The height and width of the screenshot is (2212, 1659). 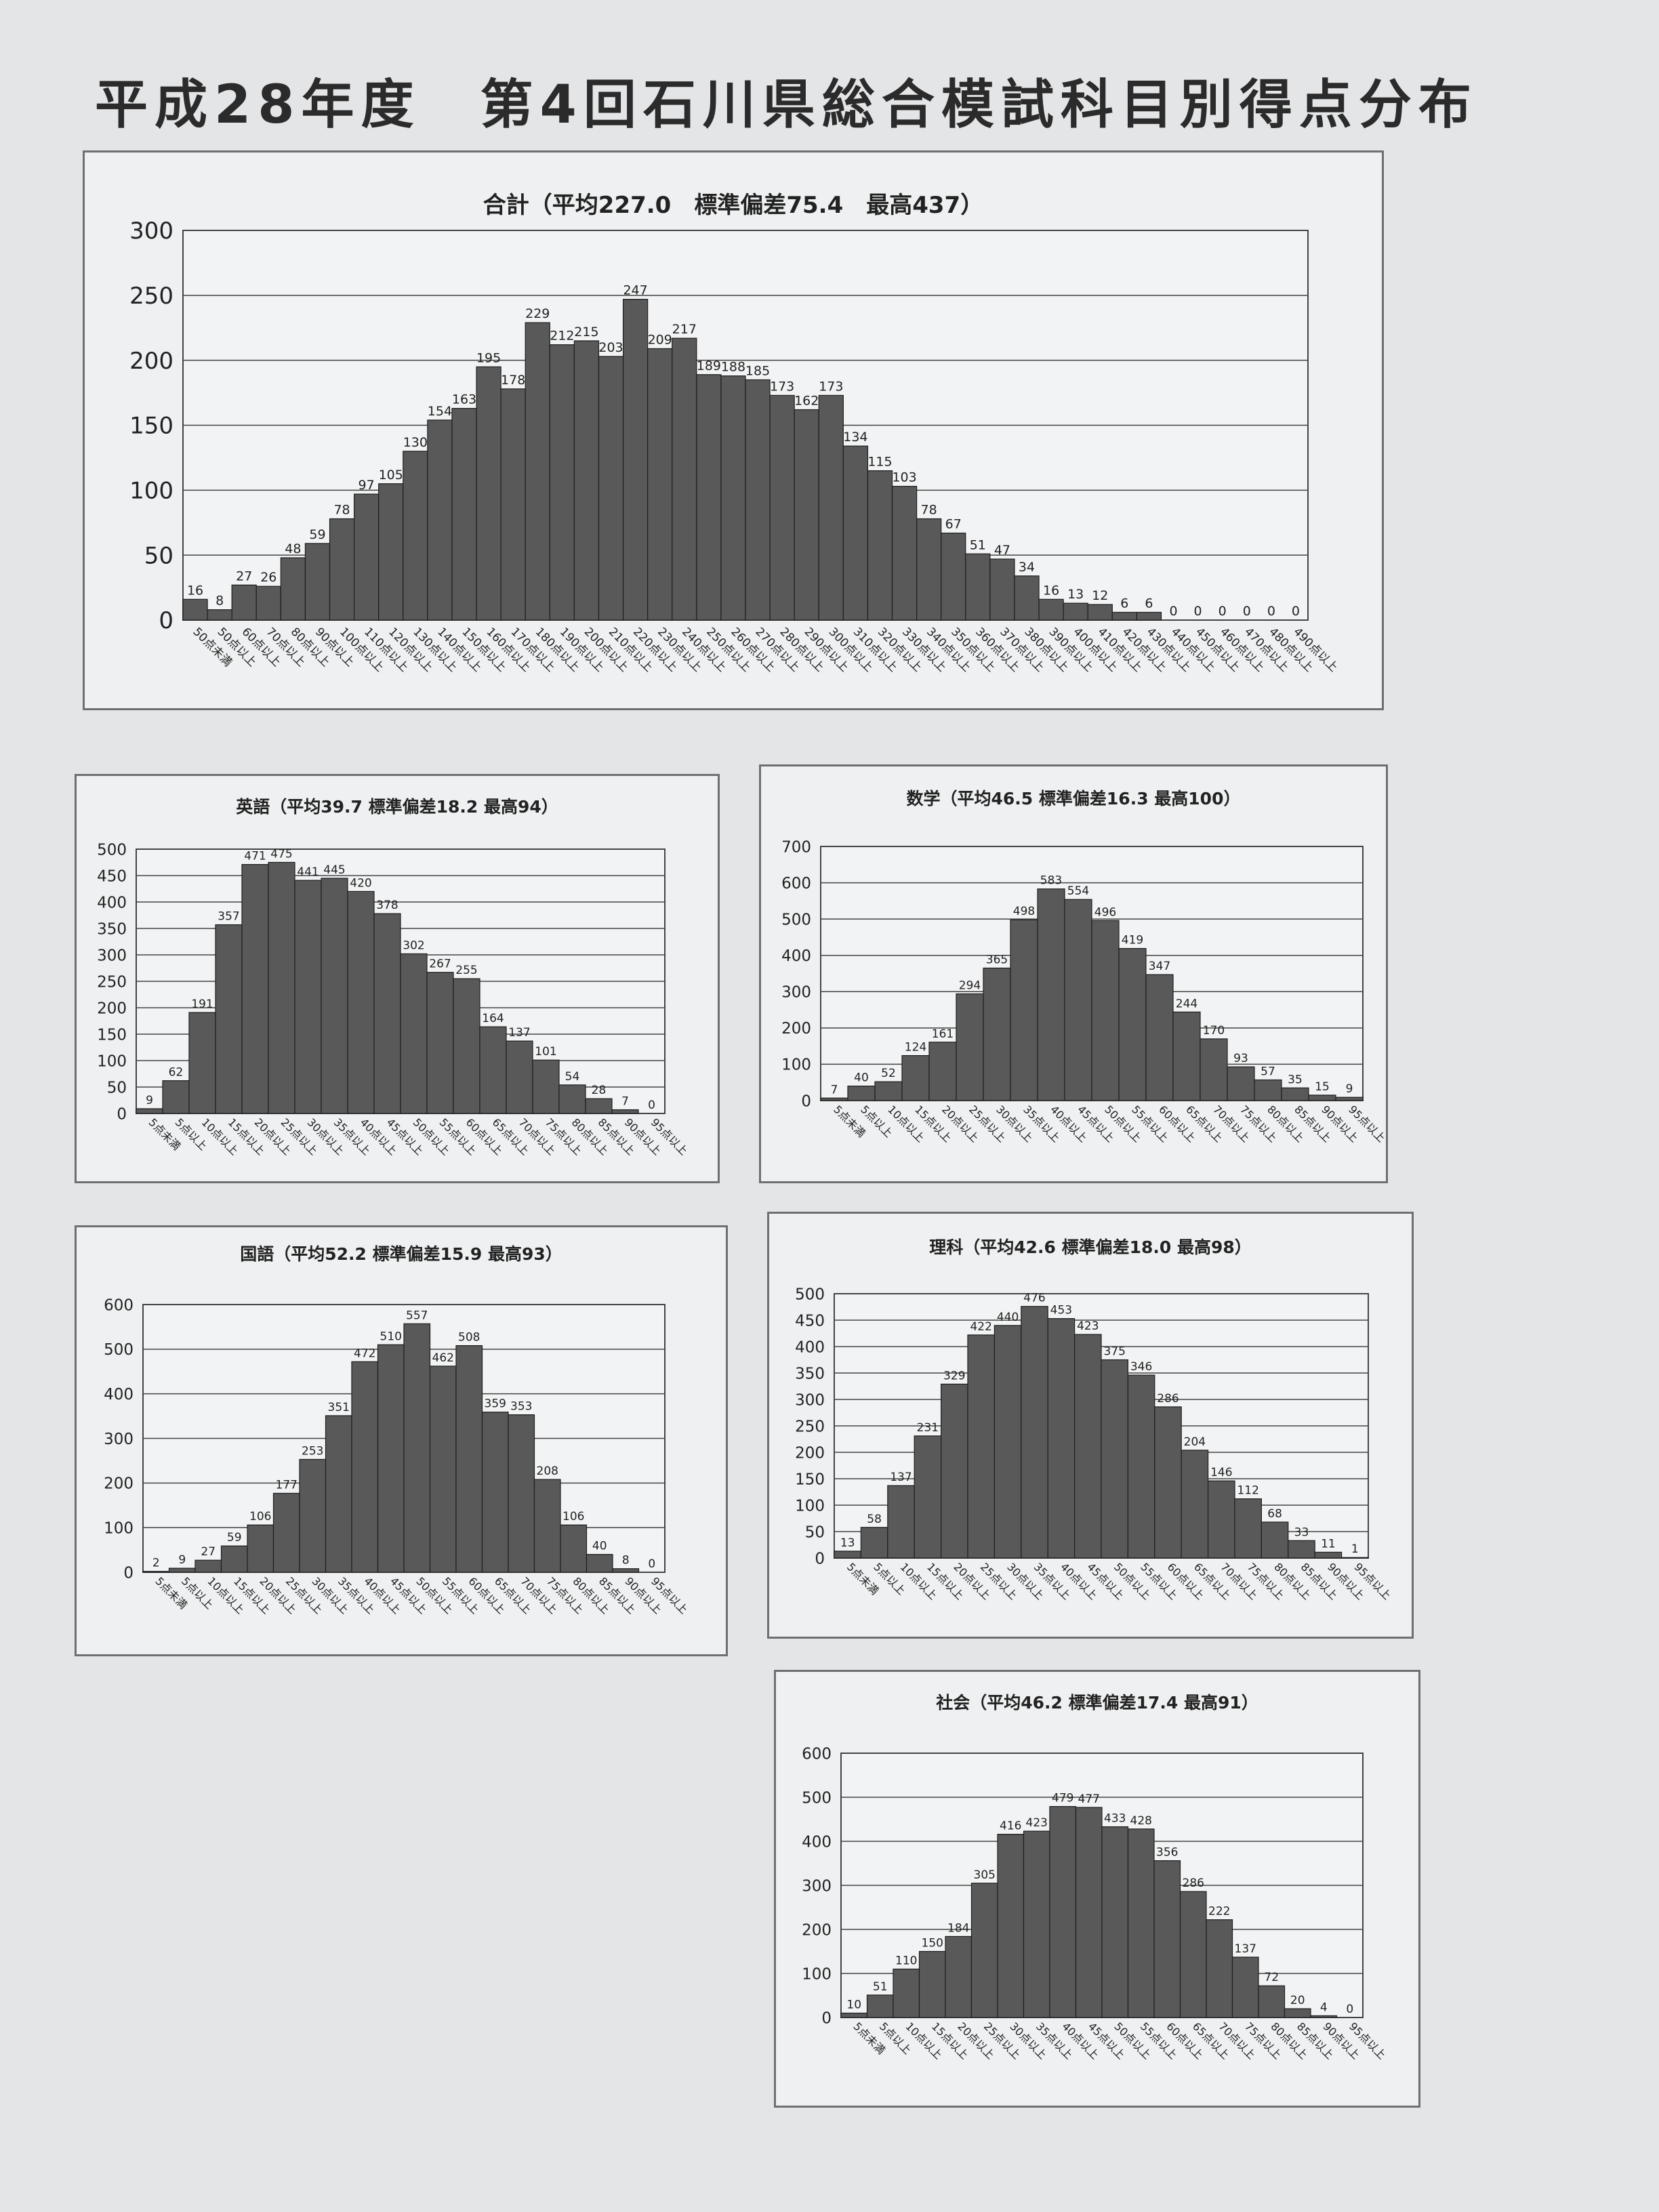 I want to click on data-label: 453, so click(x=1061, y=1310).